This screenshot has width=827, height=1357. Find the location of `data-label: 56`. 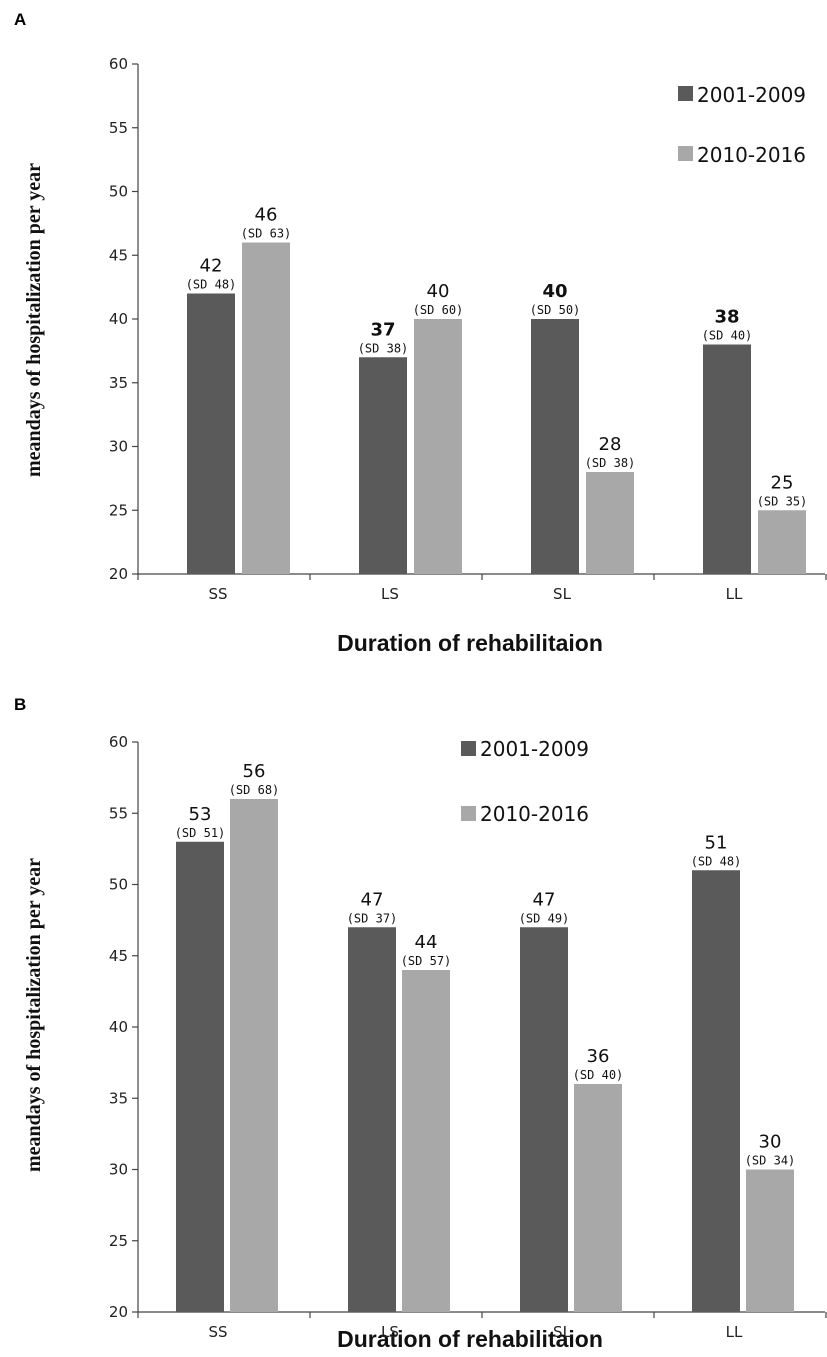

data-label: 56 is located at coordinates (254, 771).